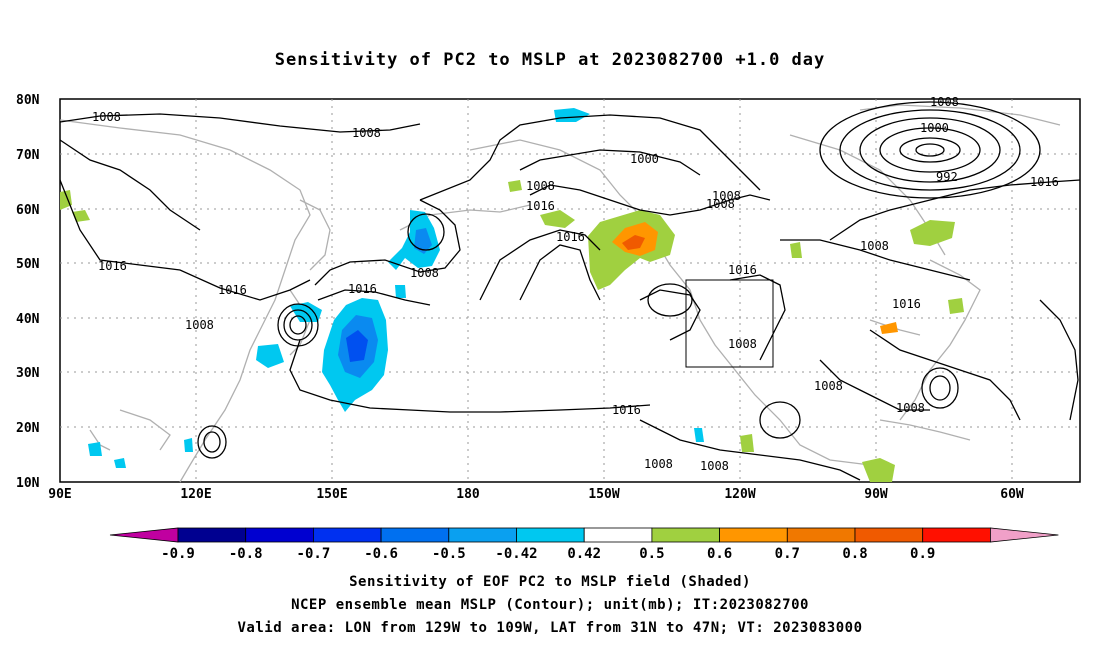 The width and height of the screenshot is (1100, 650). I want to click on lon-label: 150W, so click(603, 494).